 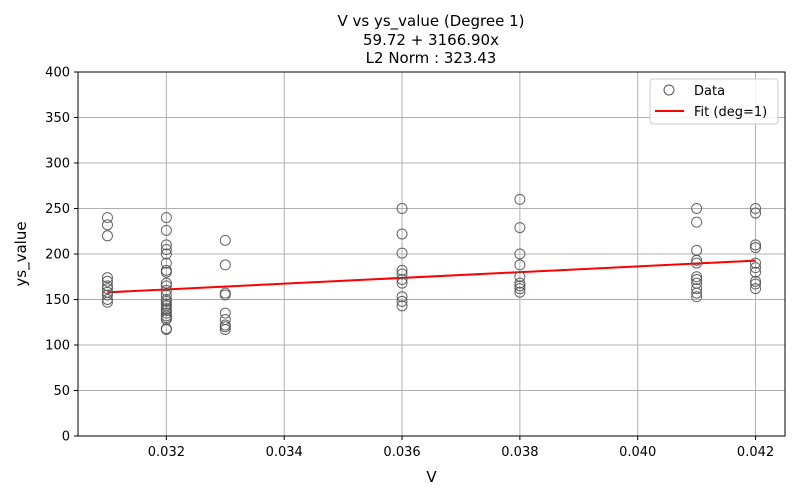 What do you see at coordinates (431, 58) in the screenshot?
I see `chart-l2-norm: L2 Norm : 323.43` at bounding box center [431, 58].